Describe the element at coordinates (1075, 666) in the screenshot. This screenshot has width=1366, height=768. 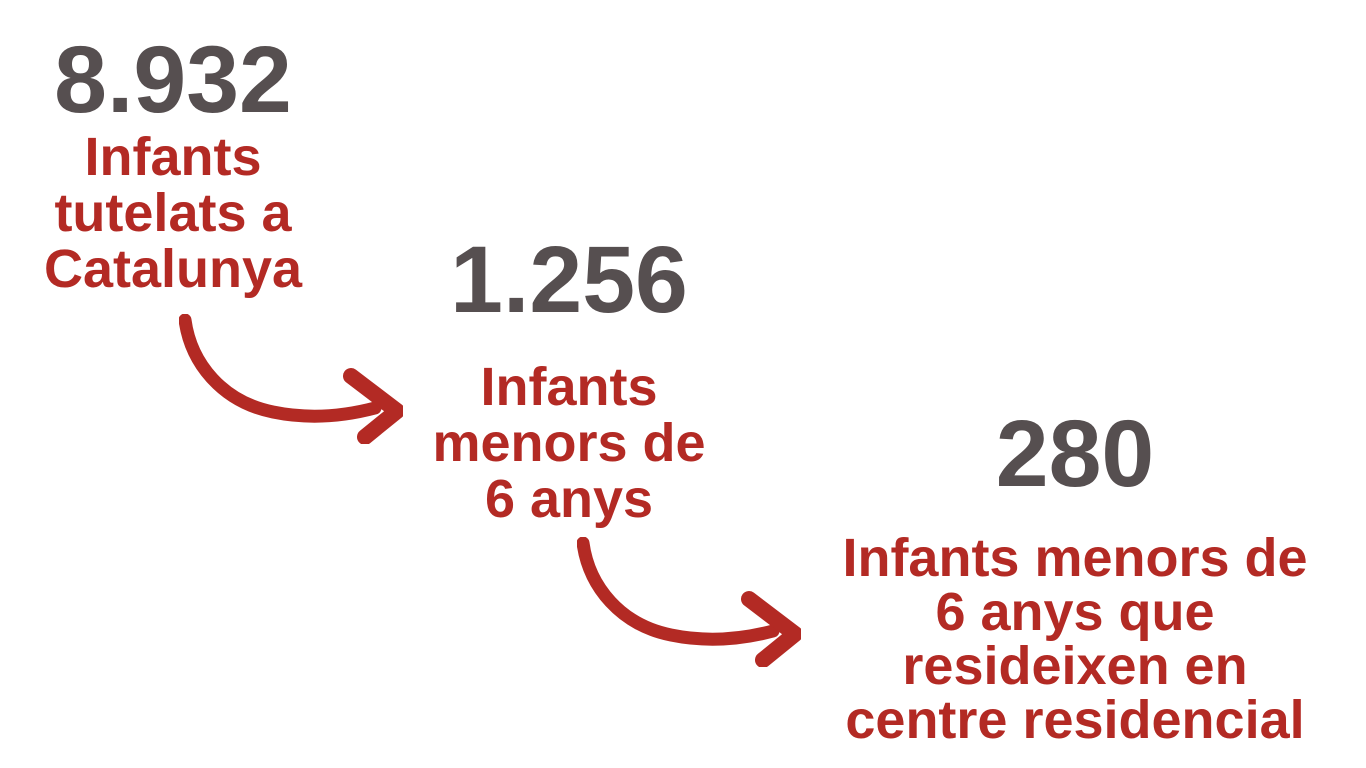
I see `stat-label-line: resideixen en` at that location.